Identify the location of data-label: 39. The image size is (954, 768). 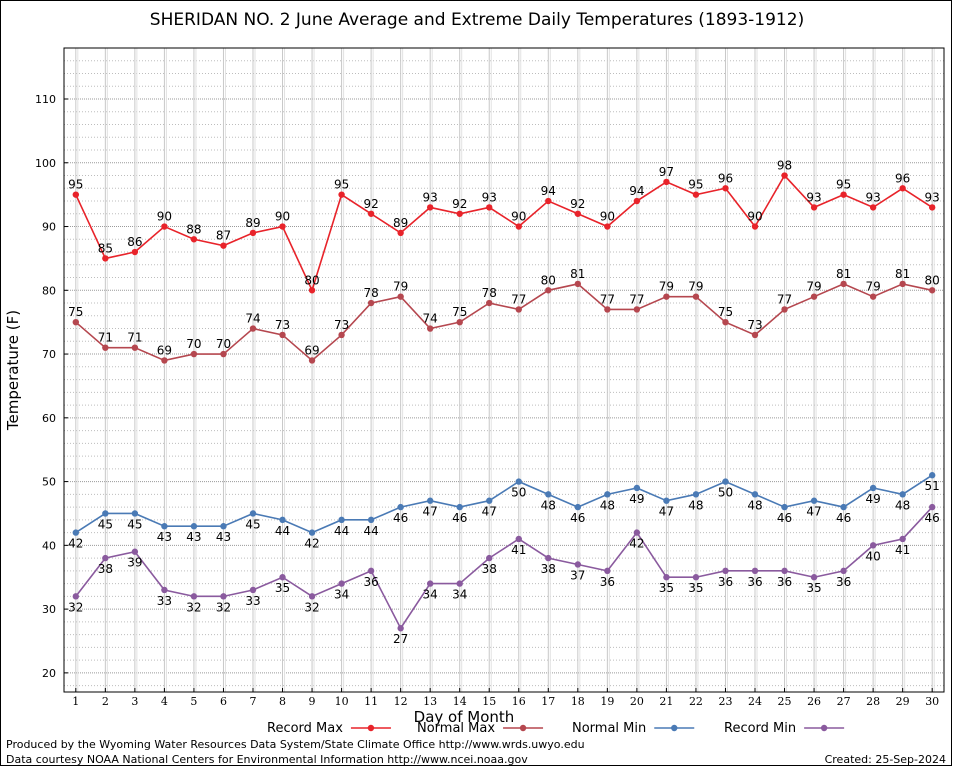
(134, 563).